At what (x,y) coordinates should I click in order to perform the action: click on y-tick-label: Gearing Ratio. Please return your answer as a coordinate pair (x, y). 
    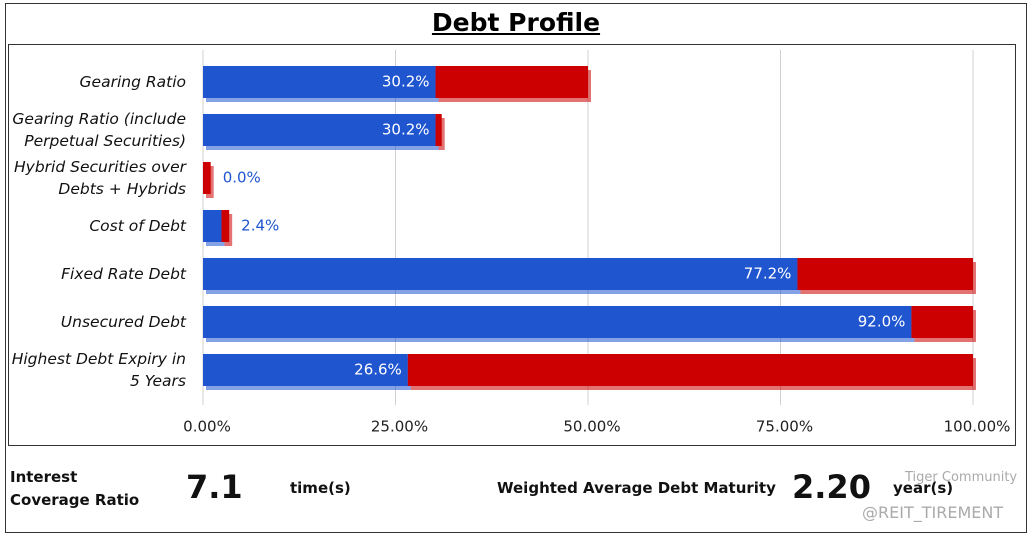
    Looking at the image, I should click on (132, 82).